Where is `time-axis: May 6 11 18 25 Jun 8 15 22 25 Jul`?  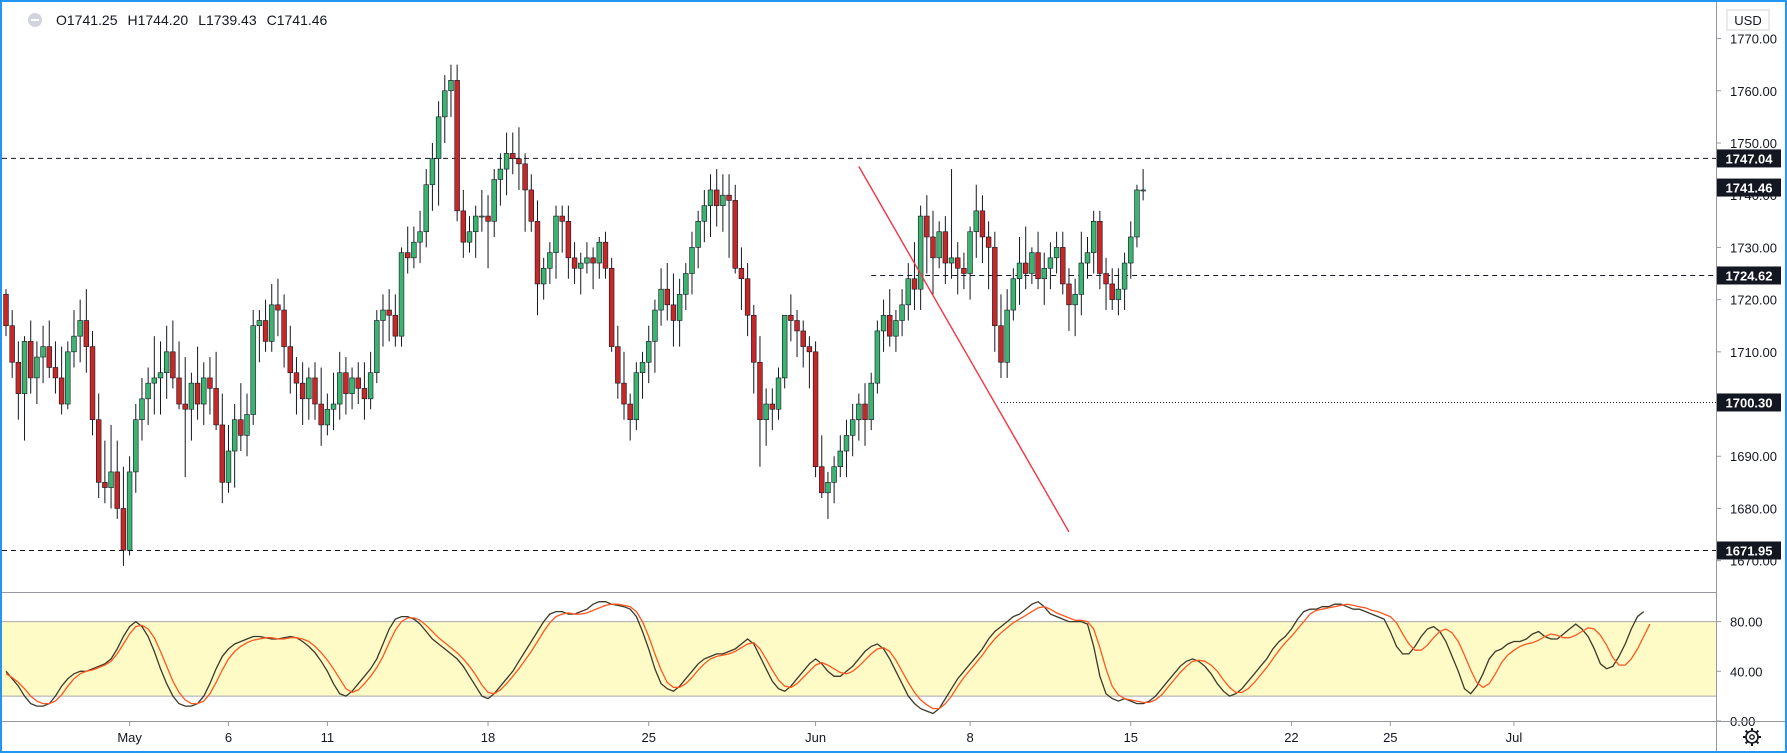 time-axis: May 6 11 18 25 Jun 8 15 22 25 Jul is located at coordinates (819, 733).